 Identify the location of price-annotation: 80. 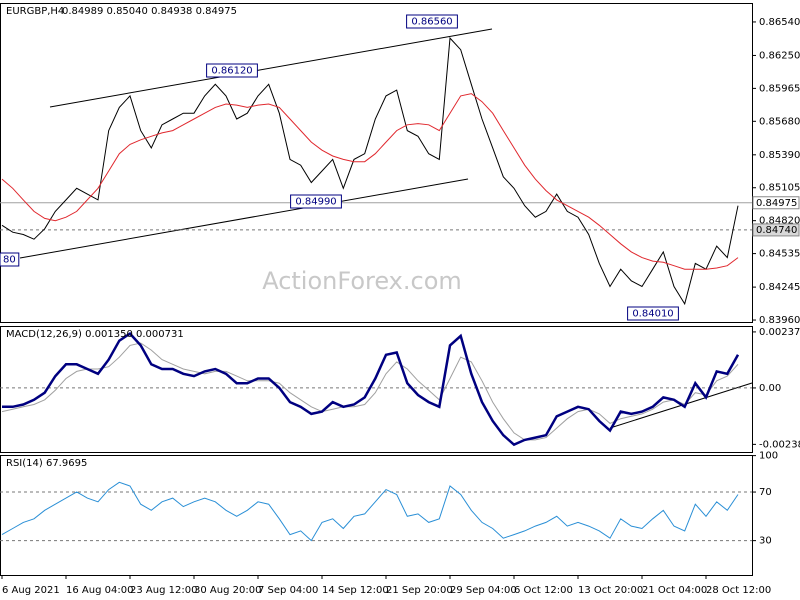
(9, 260).